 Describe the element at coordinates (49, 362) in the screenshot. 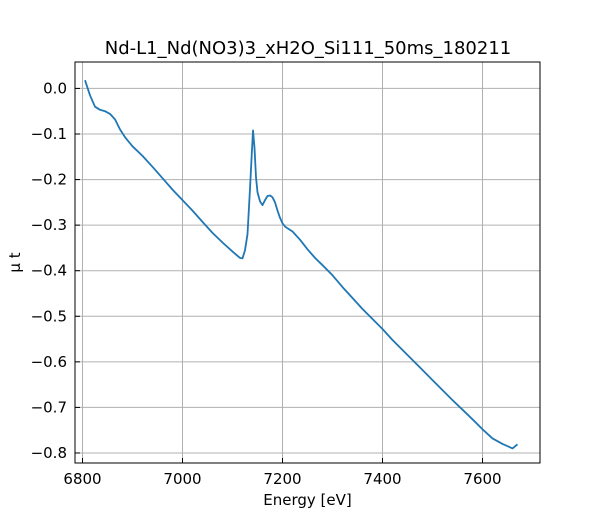

I see `y-tick-label: −0.6` at that location.